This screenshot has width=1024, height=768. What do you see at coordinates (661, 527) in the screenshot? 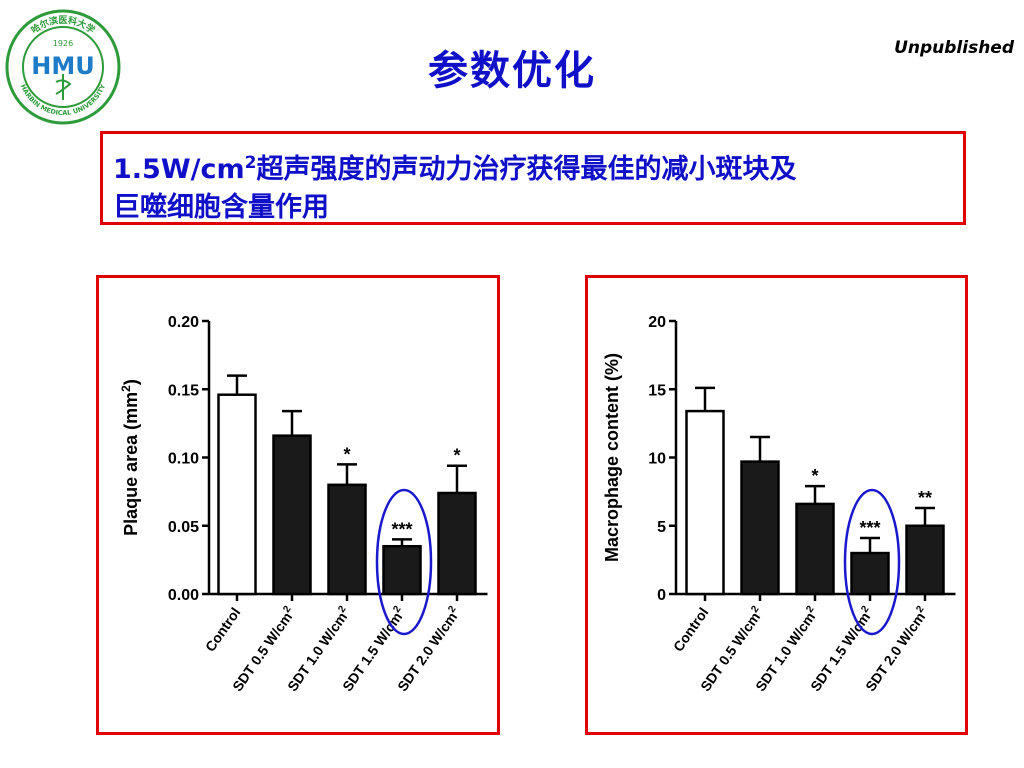
I see `y-tick-label: 5` at bounding box center [661, 527].